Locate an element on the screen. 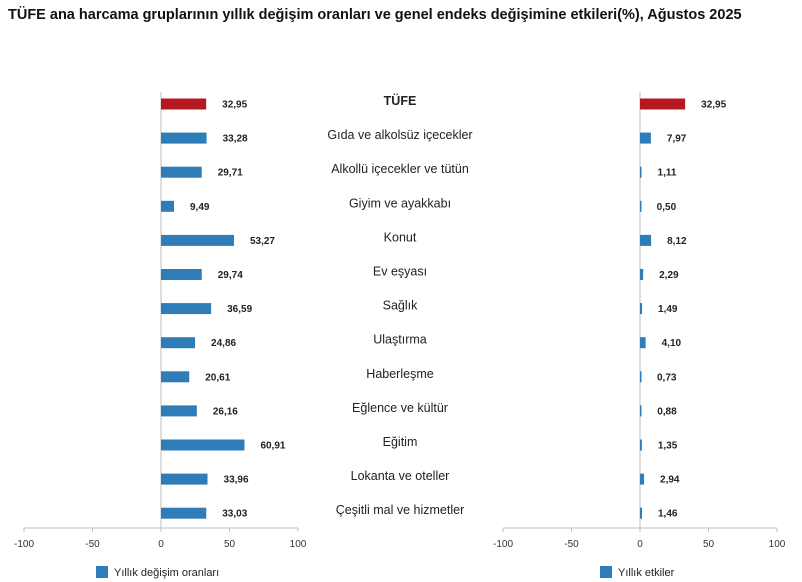 The image size is (802, 582). category-label: Sağlık is located at coordinates (400, 306).